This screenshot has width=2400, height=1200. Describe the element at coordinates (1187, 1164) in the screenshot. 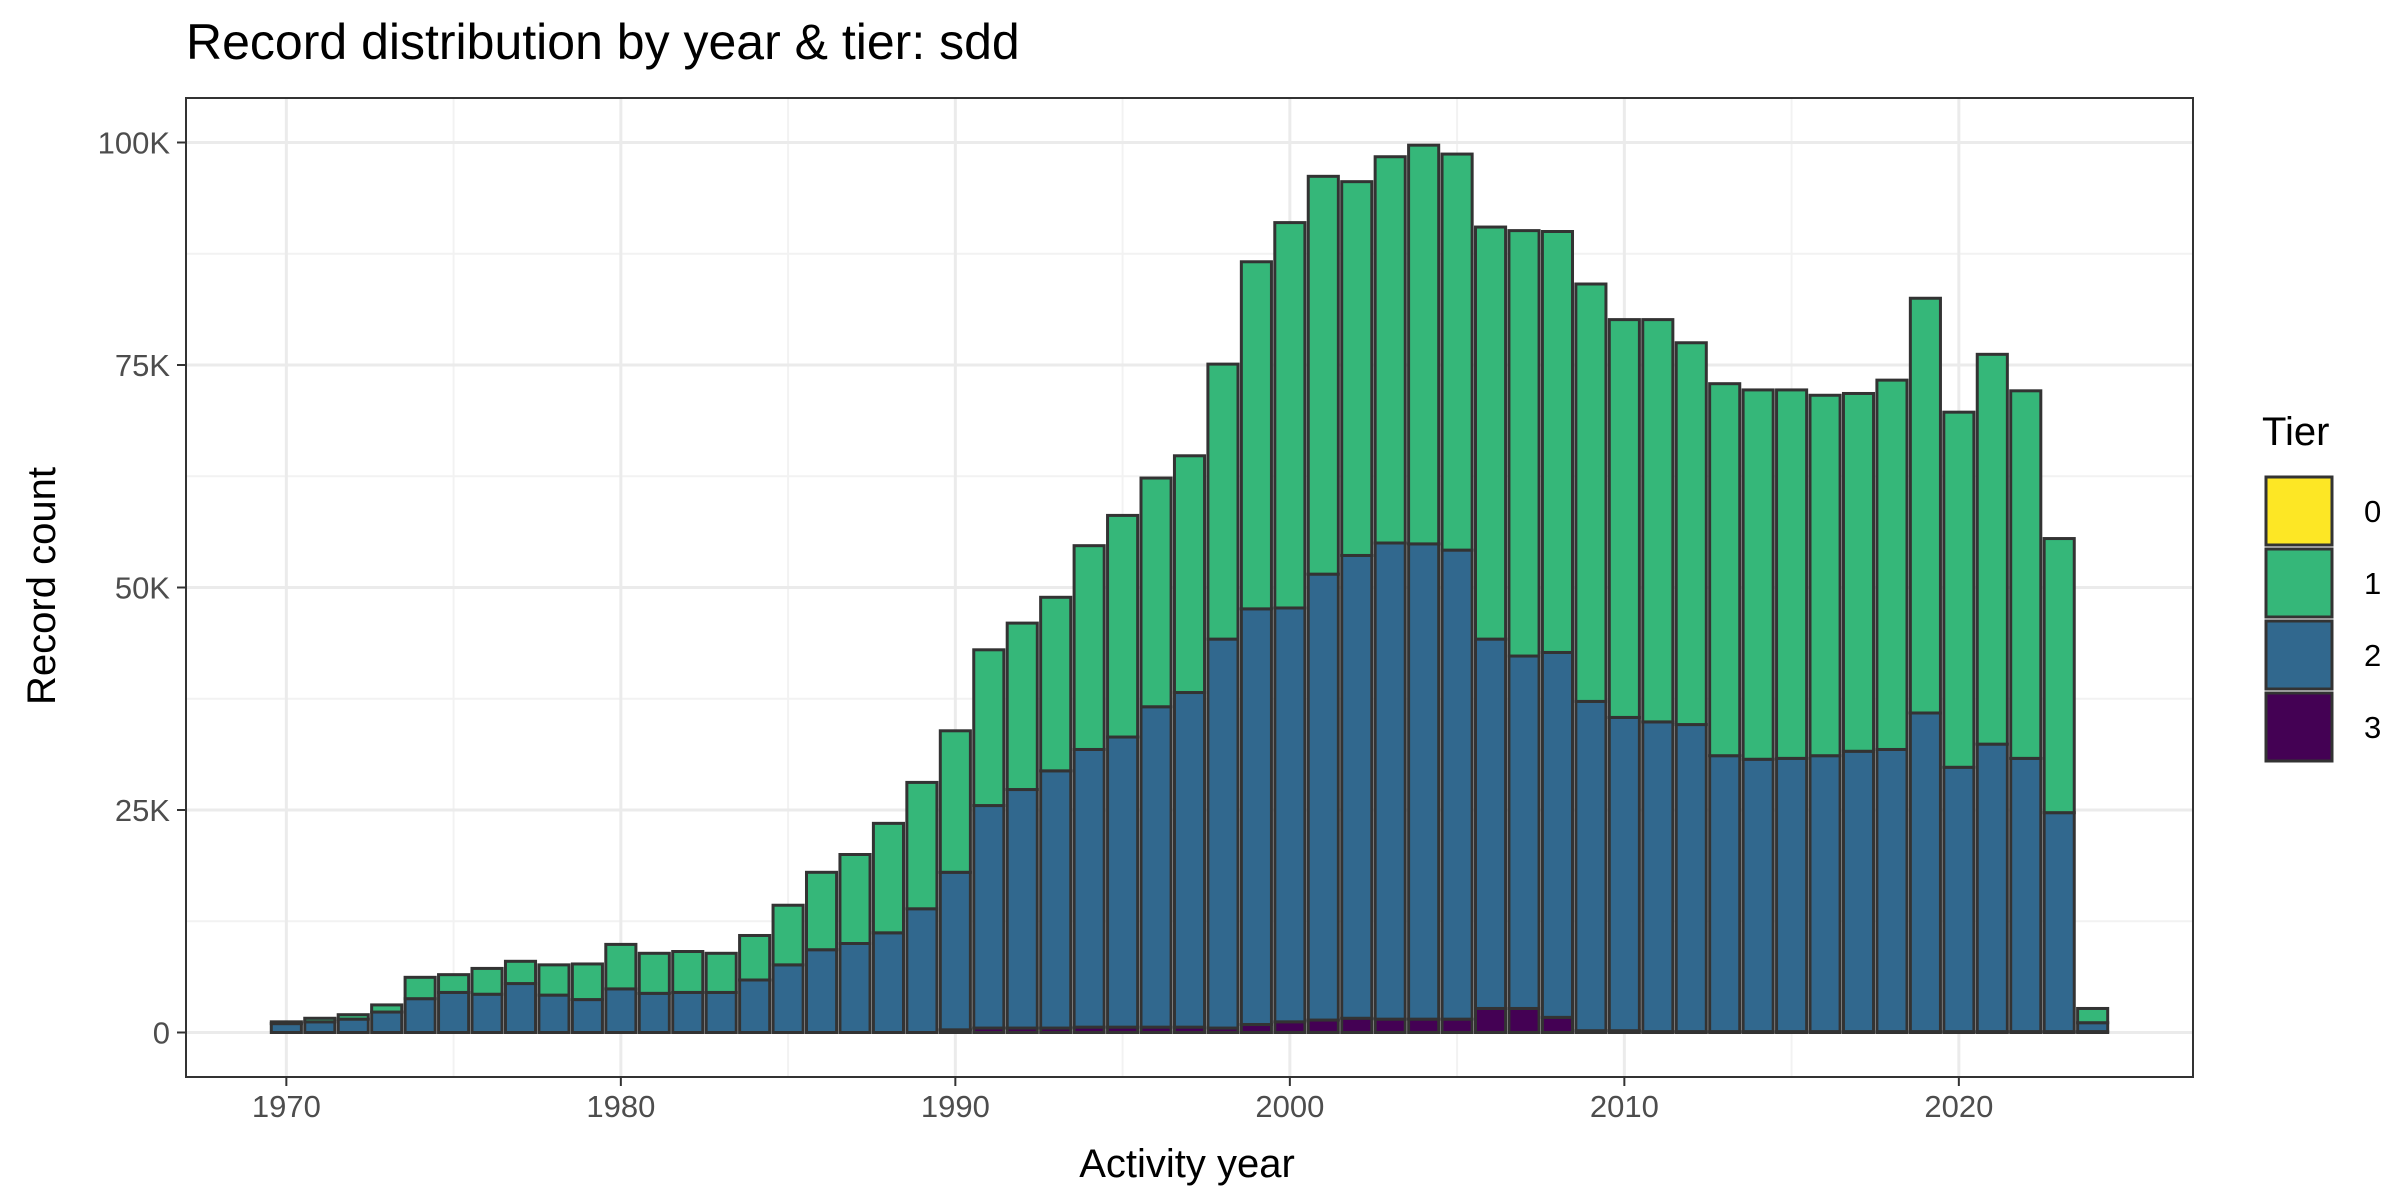

I see `x-axis-title: Activity year` at that location.